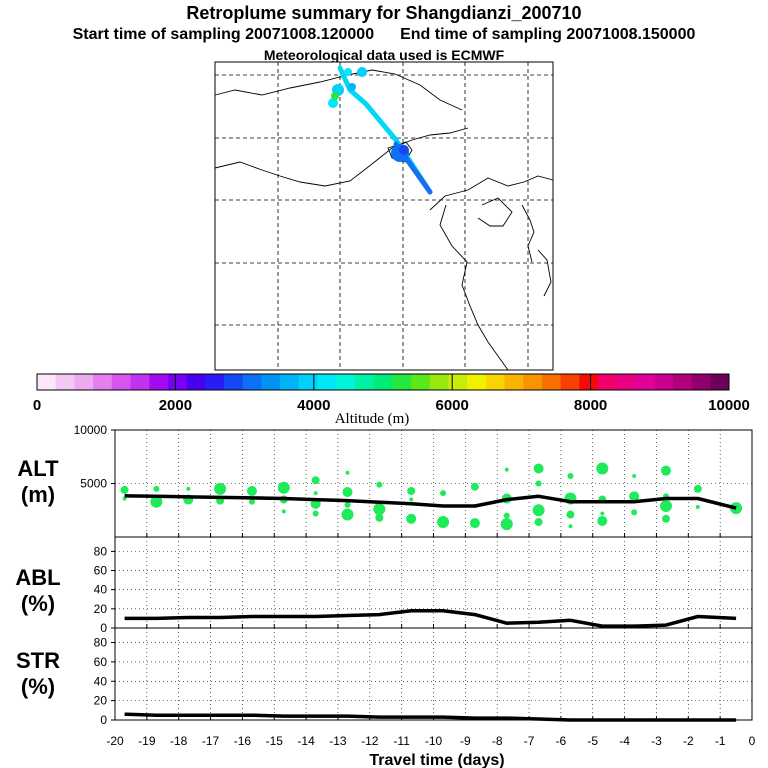 The image size is (768, 768). Describe the element at coordinates (38, 468) in the screenshot. I see `alt-panel-label: ALT` at that location.